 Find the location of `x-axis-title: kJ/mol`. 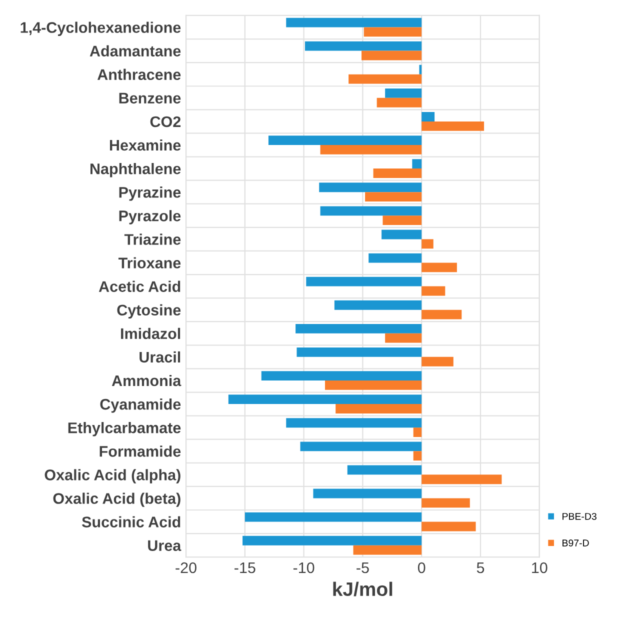

x-axis-title: kJ/mol is located at coordinates (362, 589).